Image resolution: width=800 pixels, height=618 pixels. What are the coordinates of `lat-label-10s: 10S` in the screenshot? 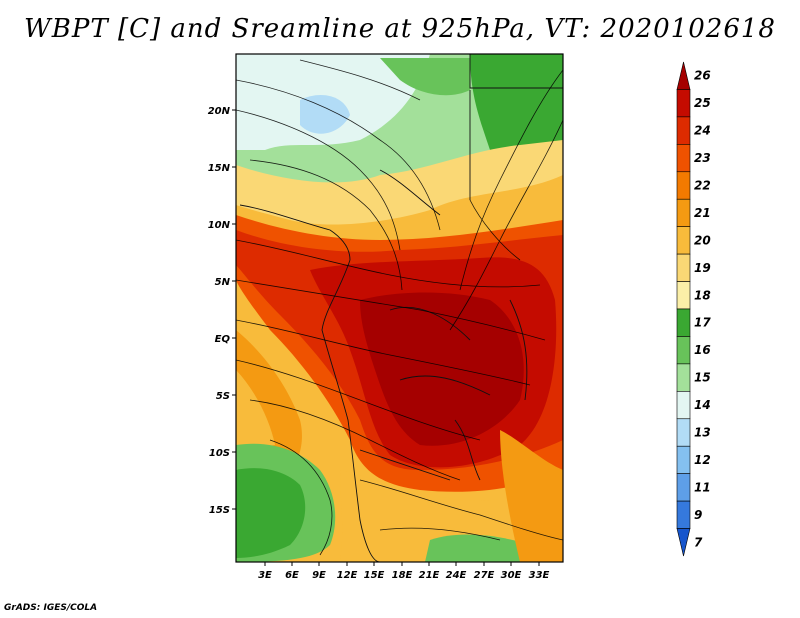 It's located at (219, 453).